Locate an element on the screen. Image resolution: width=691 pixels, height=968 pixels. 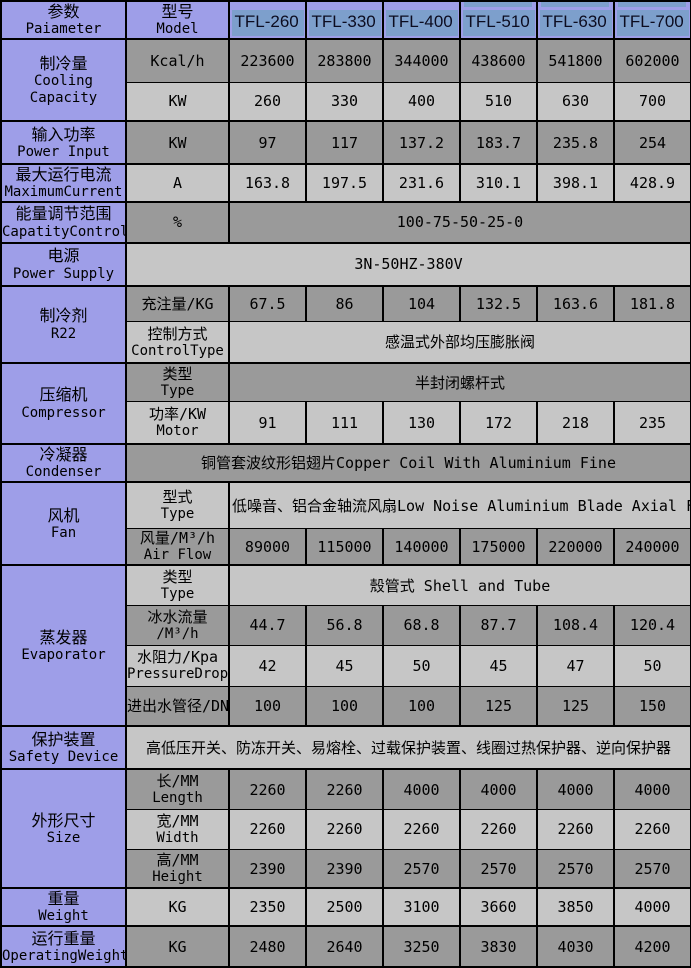
value-cell: 130 is located at coordinates (421, 423).